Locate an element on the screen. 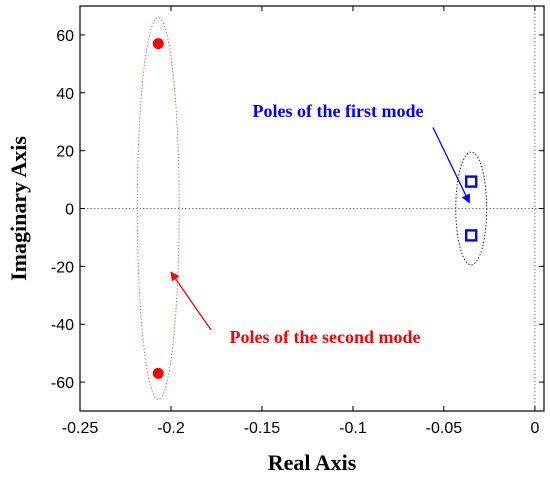 This screenshot has width=550, height=481. x-axis-label: Real Axis is located at coordinates (312, 462).